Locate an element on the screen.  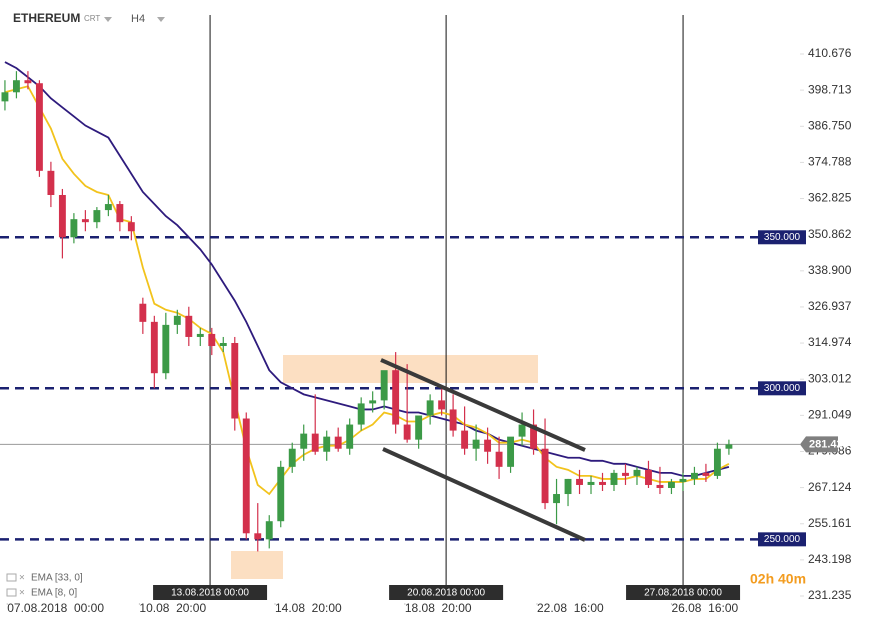
last-price-label: 281.421 is located at coordinates (829, 444).